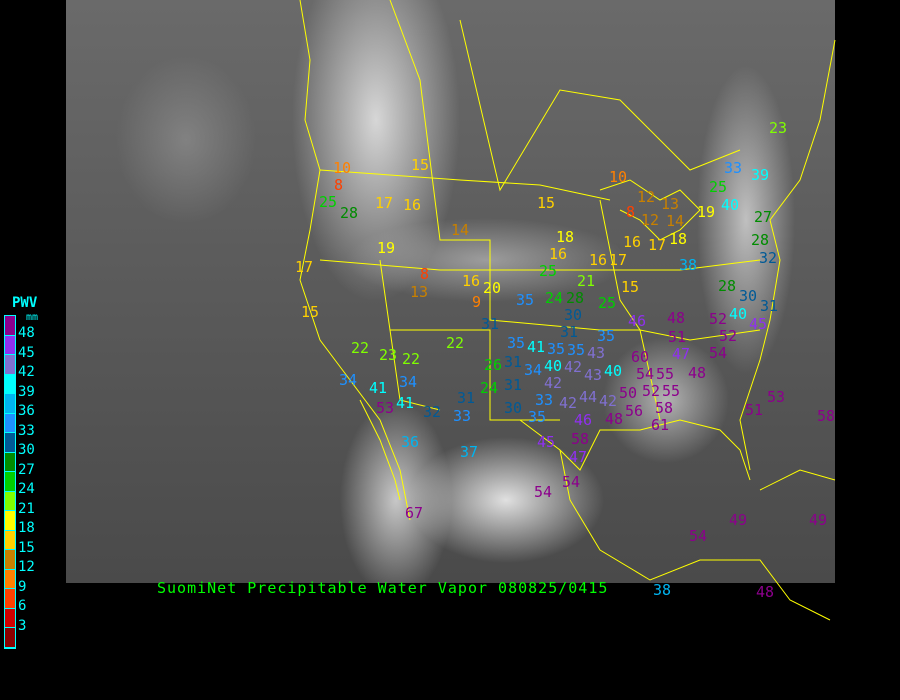 This screenshot has width=900, height=700. What do you see at coordinates (640, 357) in the screenshot?
I see `station-pwv-value: 60` at bounding box center [640, 357].